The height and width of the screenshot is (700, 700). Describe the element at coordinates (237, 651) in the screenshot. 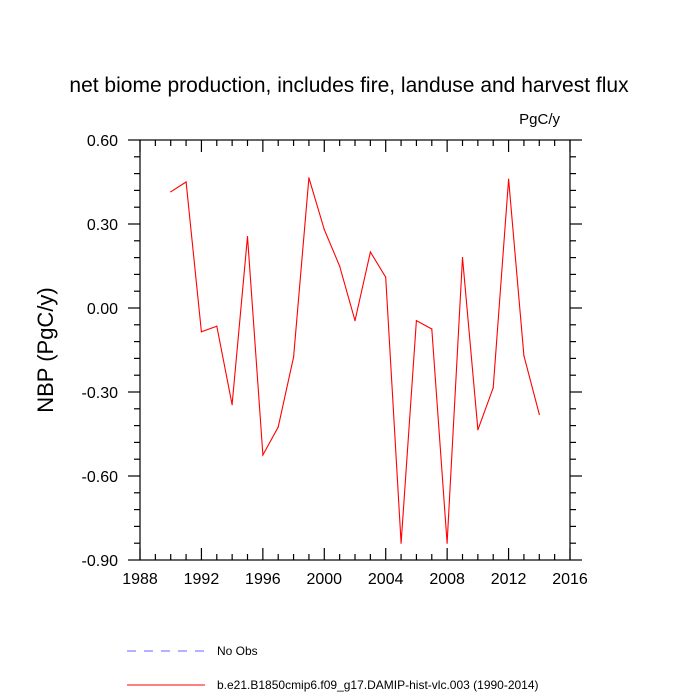

I see `legend-label: No Obs` at that location.